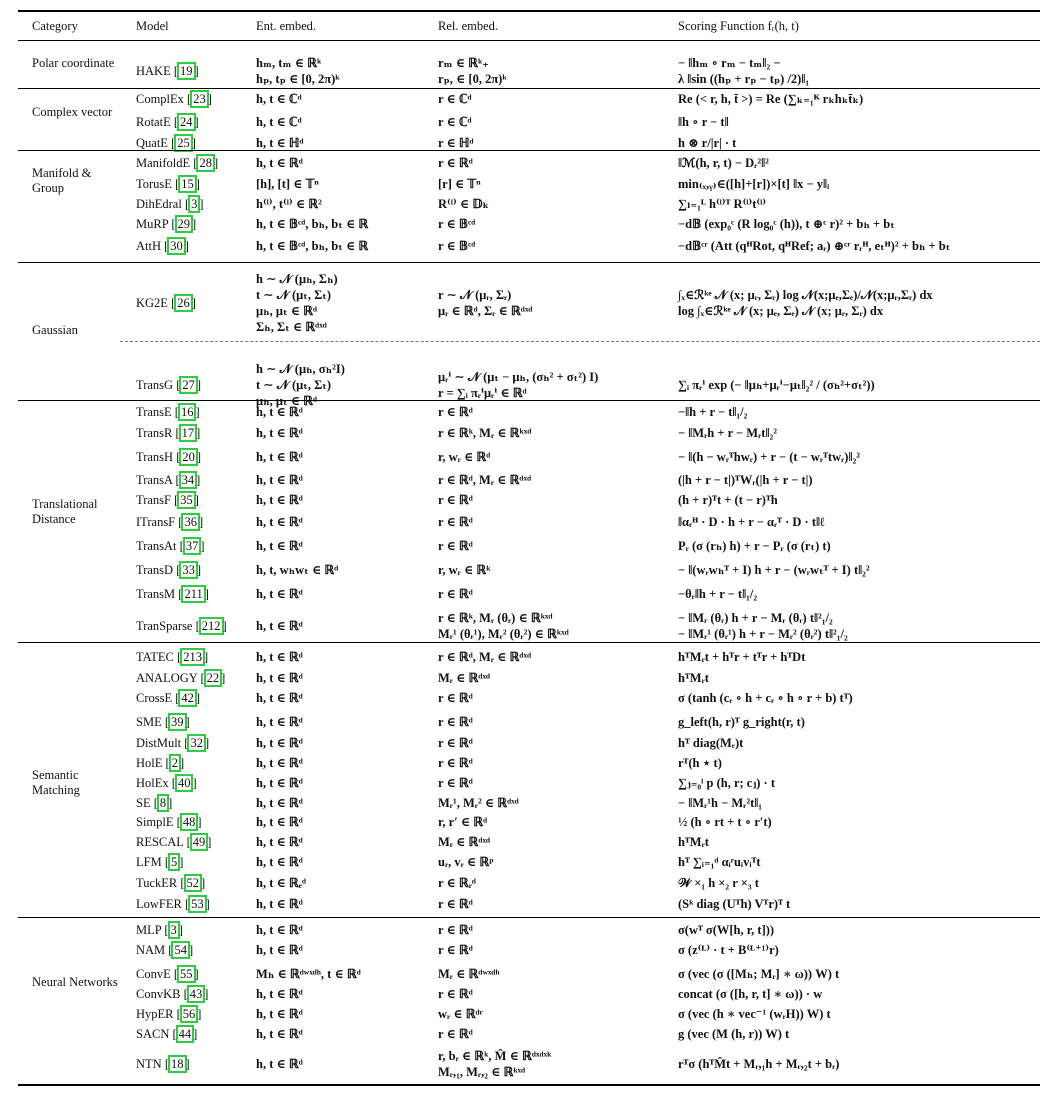 Image resolution: width=1057 pixels, height=1097 pixels. What do you see at coordinates (286, 26) in the screenshot?
I see `header-ent-embed: Ent. embed.` at bounding box center [286, 26].